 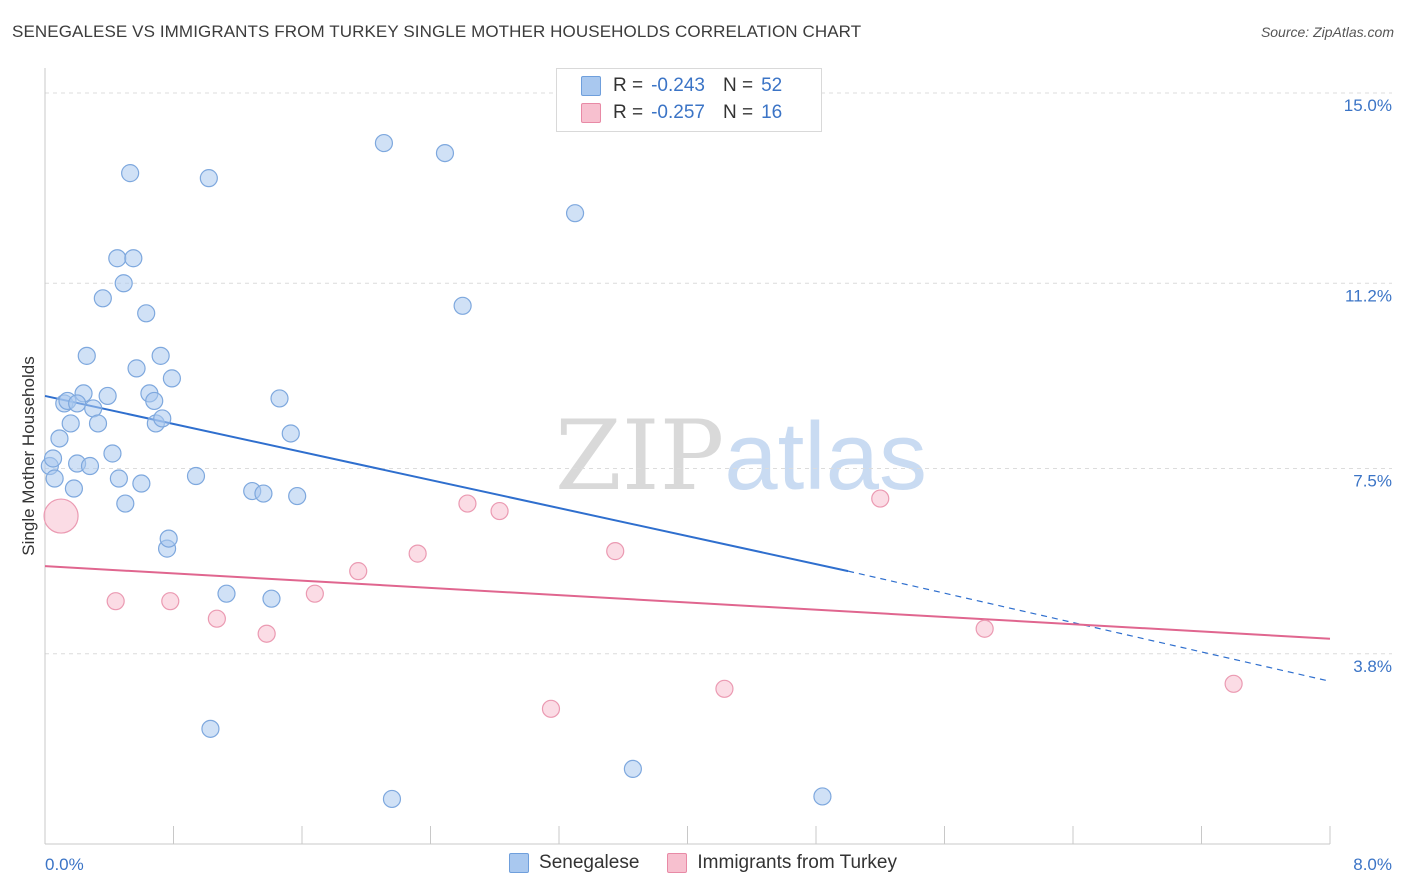 I want to click on y-tick-label: 7.5%, so click(x=1372, y=481).